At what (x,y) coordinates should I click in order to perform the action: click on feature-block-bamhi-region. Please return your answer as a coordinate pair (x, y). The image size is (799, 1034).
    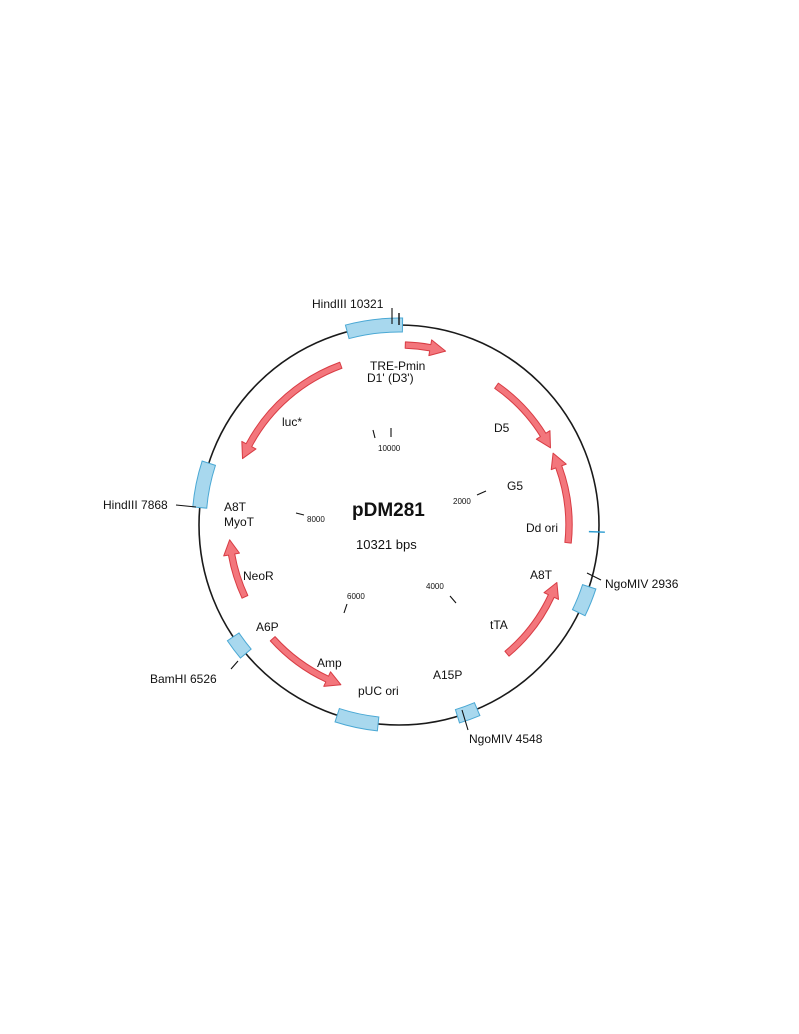
    Looking at the image, I should click on (239, 645).